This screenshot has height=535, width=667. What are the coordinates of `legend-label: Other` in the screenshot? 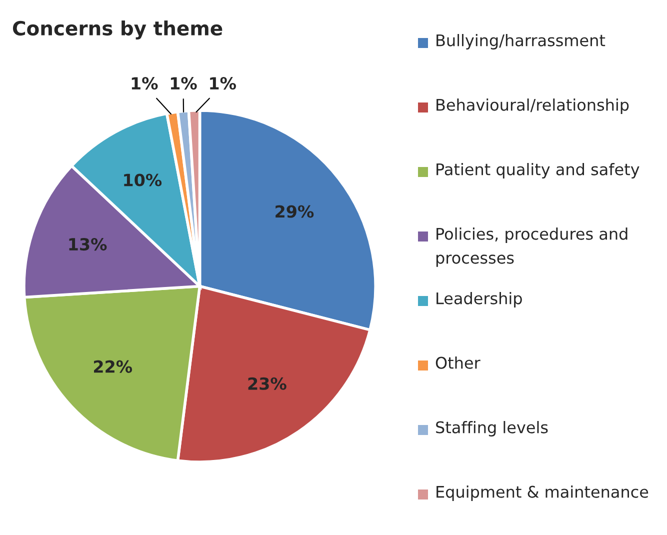 It's located at (458, 362).